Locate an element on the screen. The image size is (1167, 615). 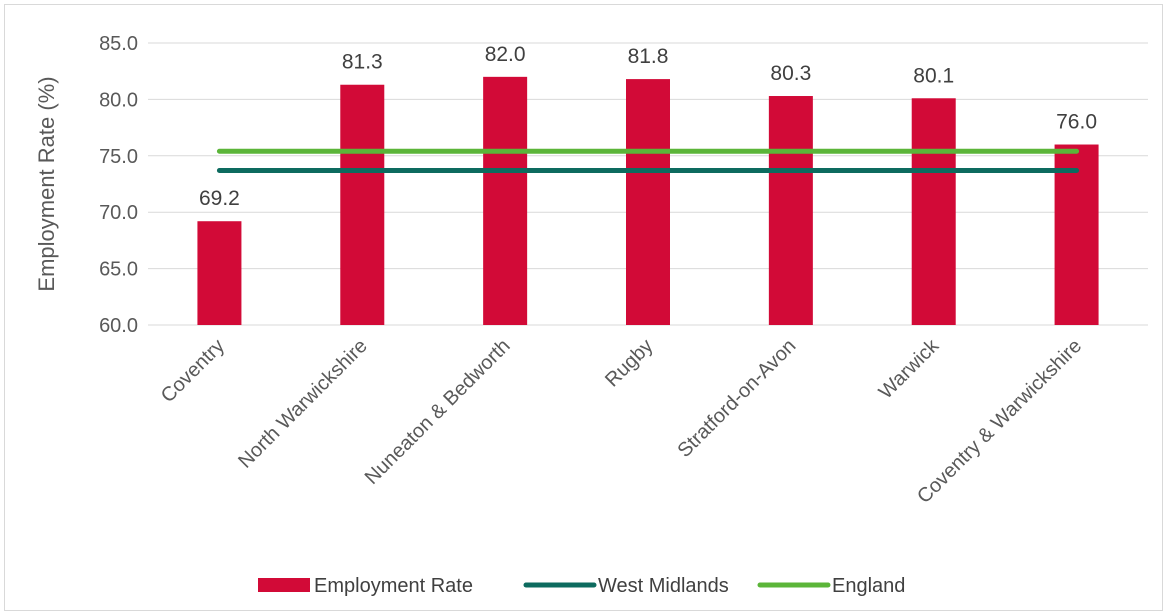
y-tick-label: 85.0 is located at coordinates (118, 44).